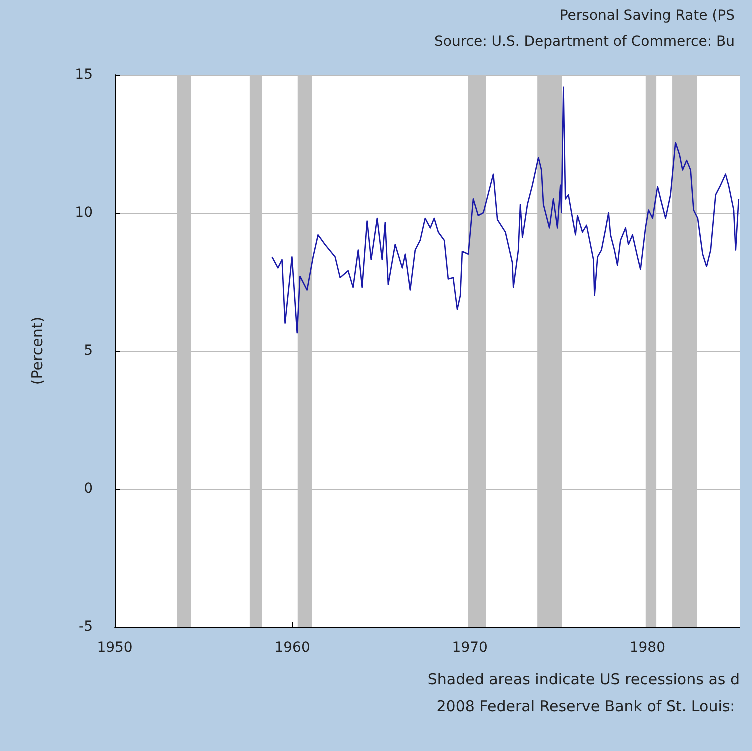  Describe the element at coordinates (585, 42) in the screenshot. I see `chart-subtitle: Source: U.S. Department of Commerce: Bu` at that location.